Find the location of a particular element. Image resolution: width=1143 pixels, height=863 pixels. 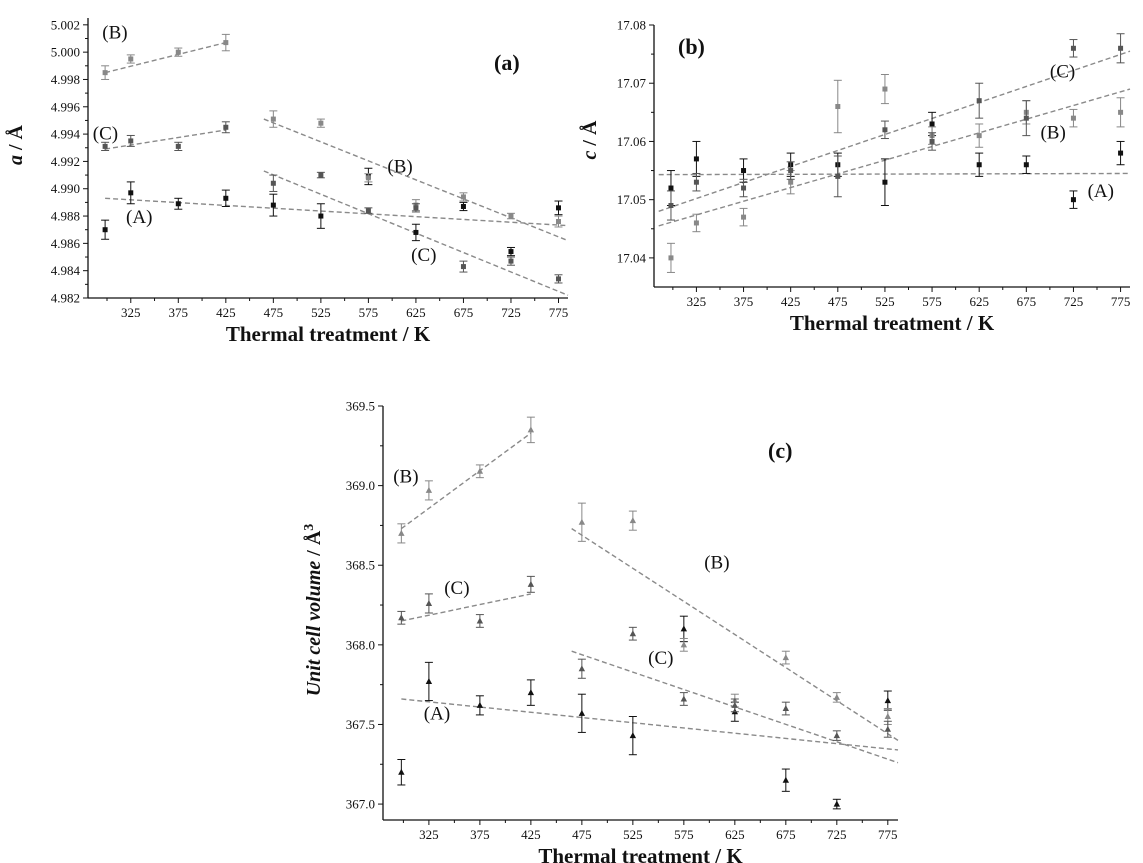

y-tick-label: 4.982 is located at coordinates (65, 298).